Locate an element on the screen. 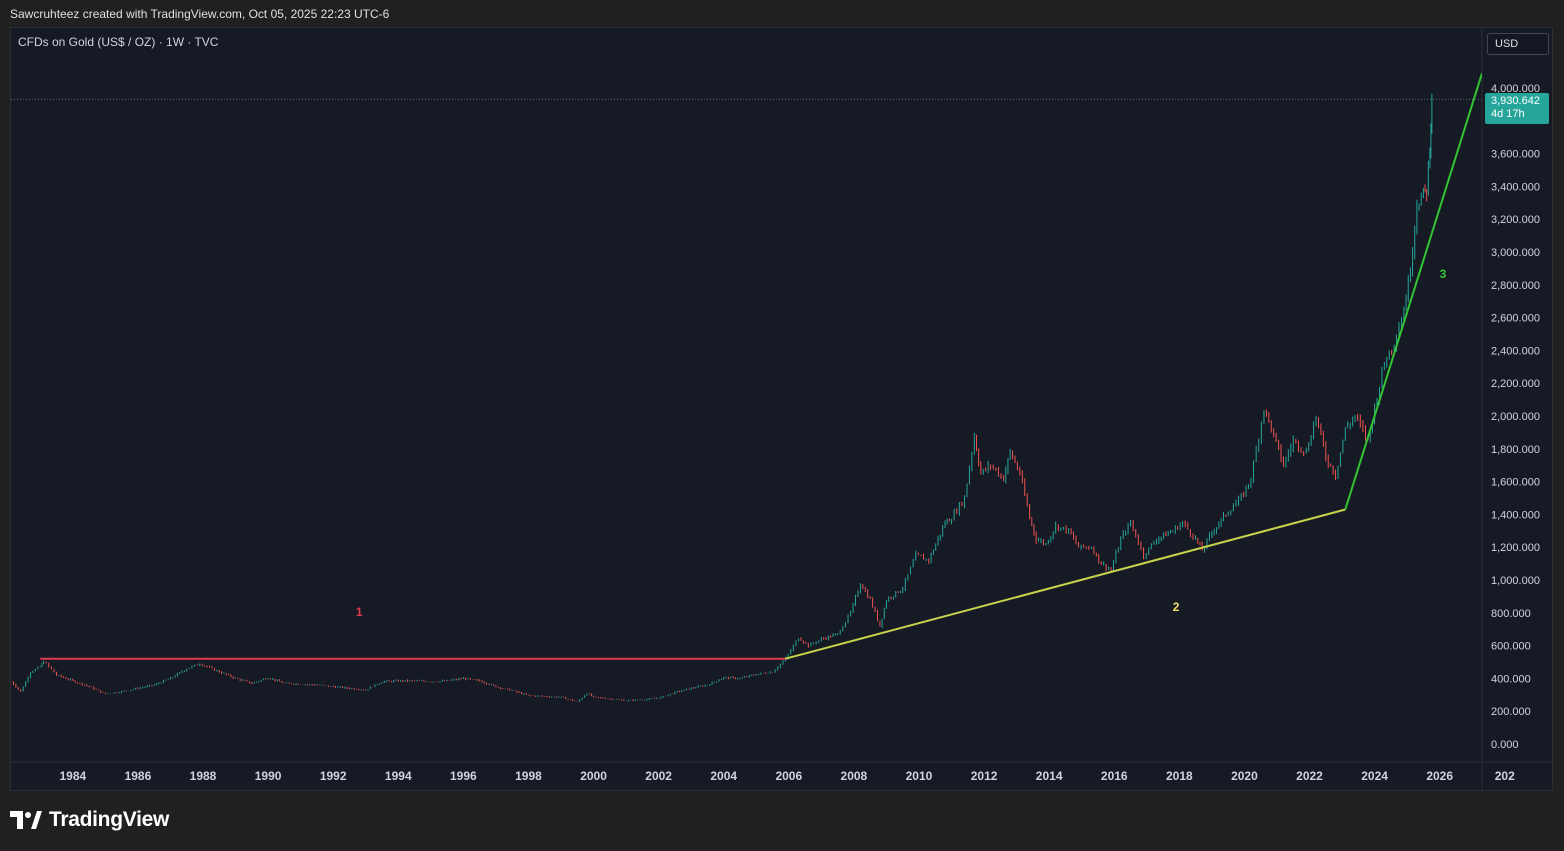 This screenshot has width=1564, height=851. x-tick-label: 2006 is located at coordinates (788, 776).